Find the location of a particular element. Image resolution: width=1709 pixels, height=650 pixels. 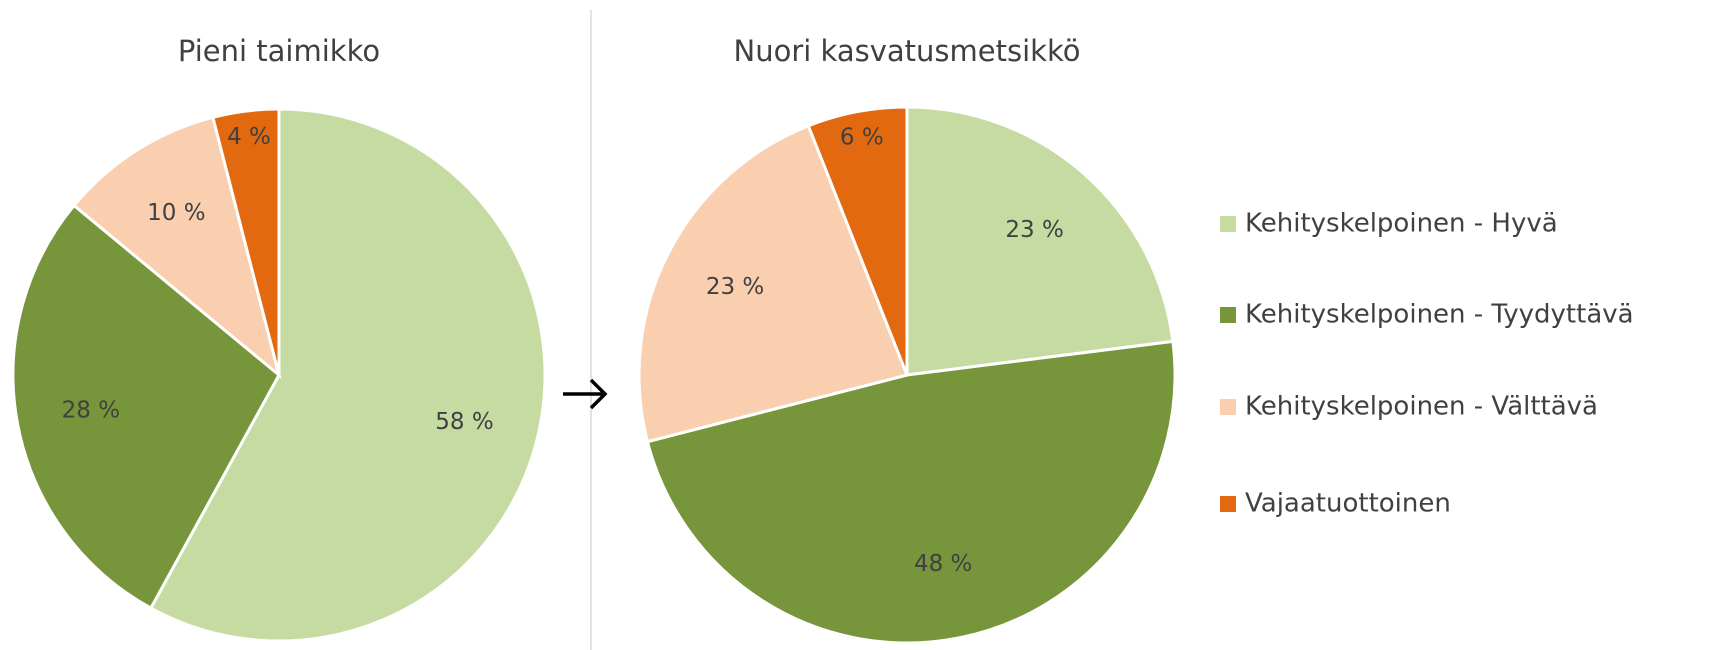

data-label: 28 % is located at coordinates (91, 410).